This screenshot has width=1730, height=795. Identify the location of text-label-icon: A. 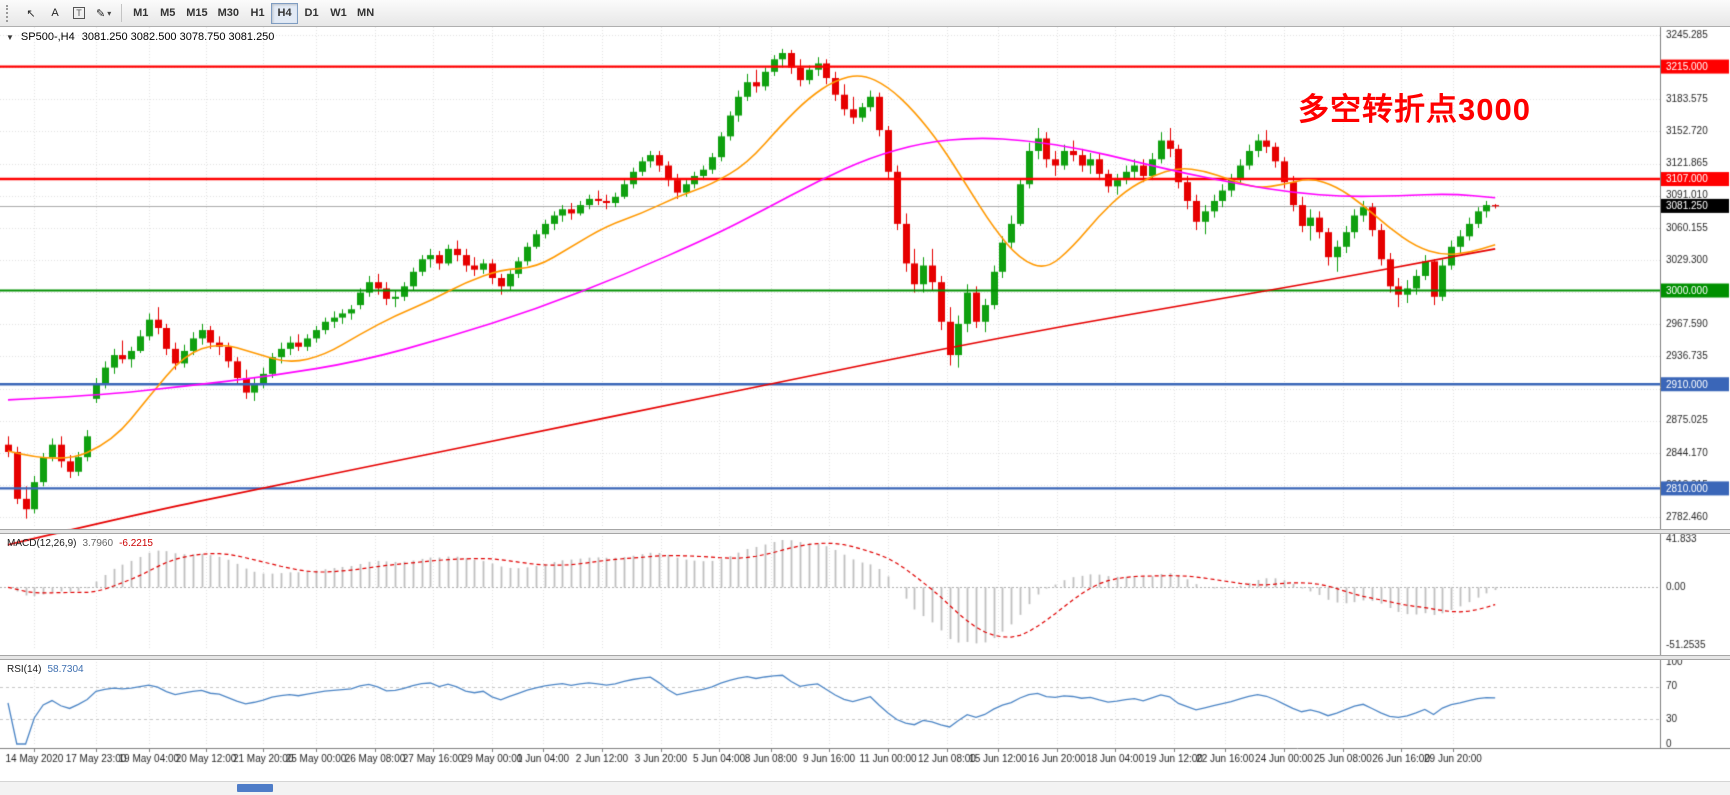
(55, 13).